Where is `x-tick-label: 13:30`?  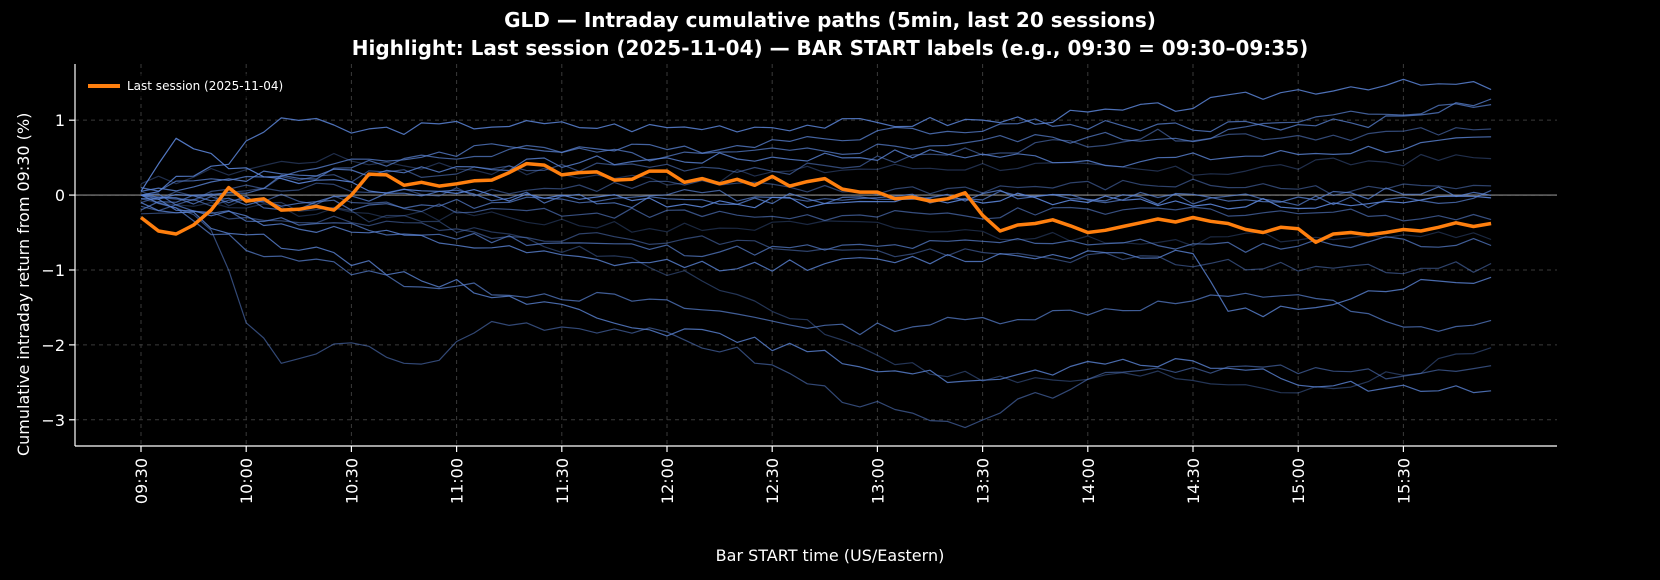 x-tick-label: 13:30 is located at coordinates (983, 481).